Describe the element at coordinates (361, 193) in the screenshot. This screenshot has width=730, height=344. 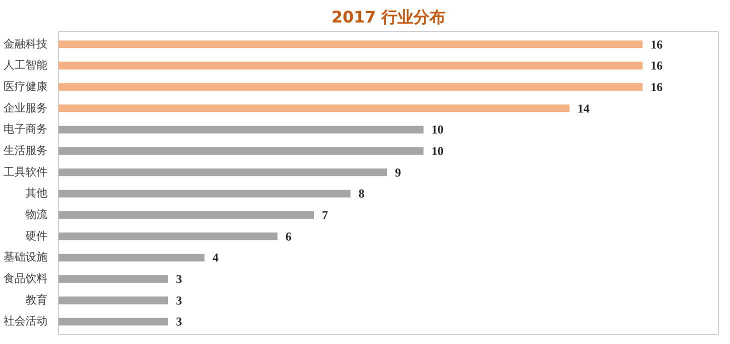
I see `data-label: 8` at that location.